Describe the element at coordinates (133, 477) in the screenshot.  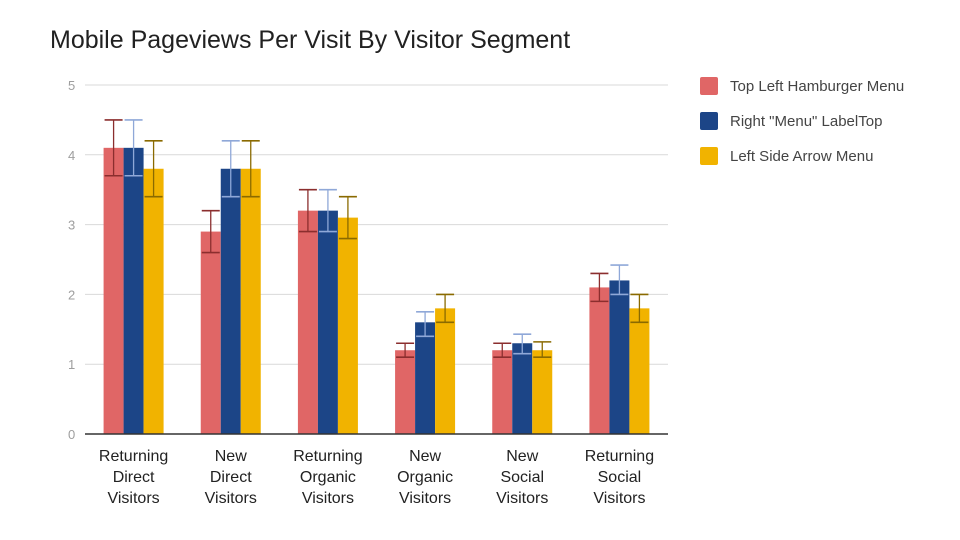
I see `x-tick-label: Returning Direct Visitors` at that location.